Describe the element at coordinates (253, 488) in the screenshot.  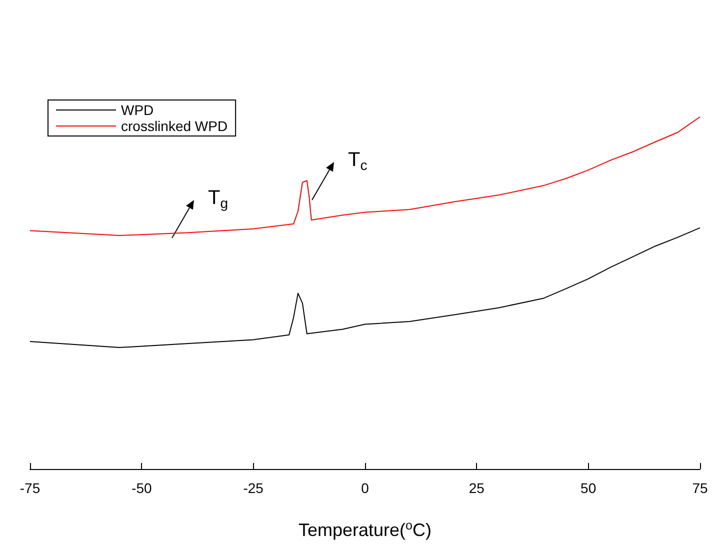
I see `x-tick-label: -25` at that location.